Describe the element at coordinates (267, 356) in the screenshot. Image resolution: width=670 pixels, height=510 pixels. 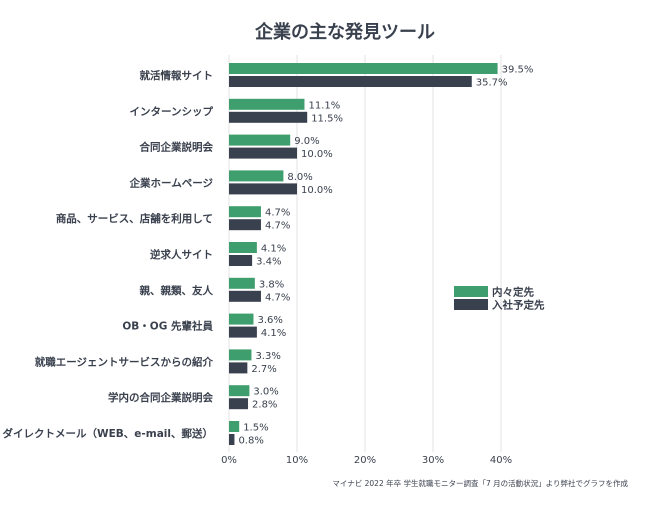
I see `data-label: 3.3%` at that location.